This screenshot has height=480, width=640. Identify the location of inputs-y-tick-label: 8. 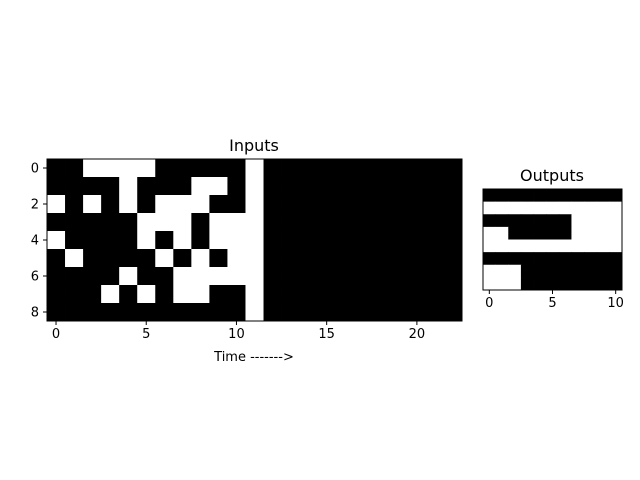
(35, 313).